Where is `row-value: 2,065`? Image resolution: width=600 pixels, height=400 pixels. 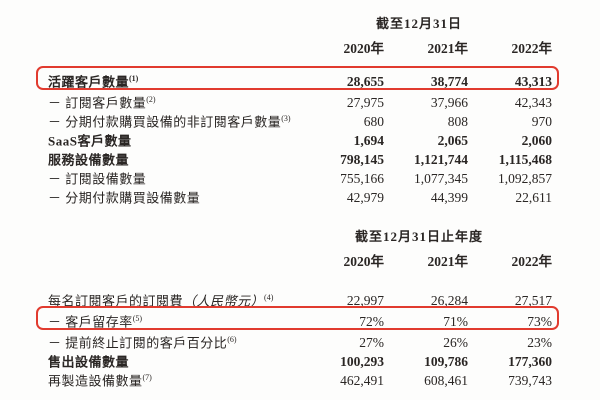 row-value: 2,065 is located at coordinates (452, 141).